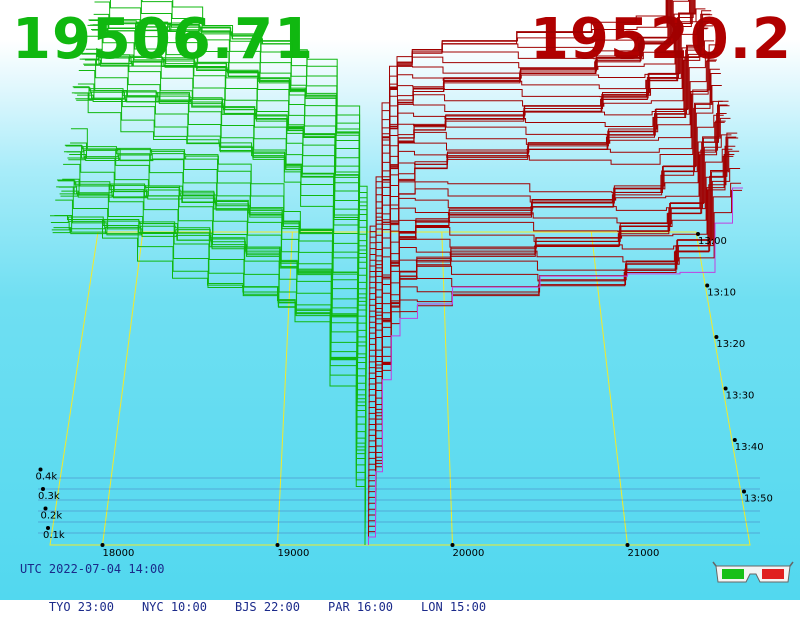 This screenshot has width=800, height=634. What do you see at coordinates (267, 607) in the screenshot?
I see `tz-beijing: BJS 22:00` at bounding box center [267, 607].